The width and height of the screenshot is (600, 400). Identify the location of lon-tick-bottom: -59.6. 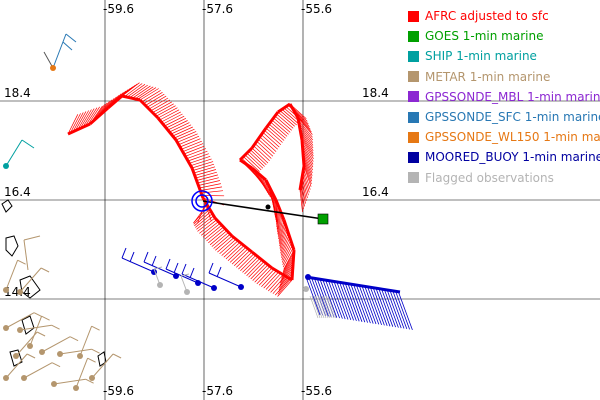
(118, 391).